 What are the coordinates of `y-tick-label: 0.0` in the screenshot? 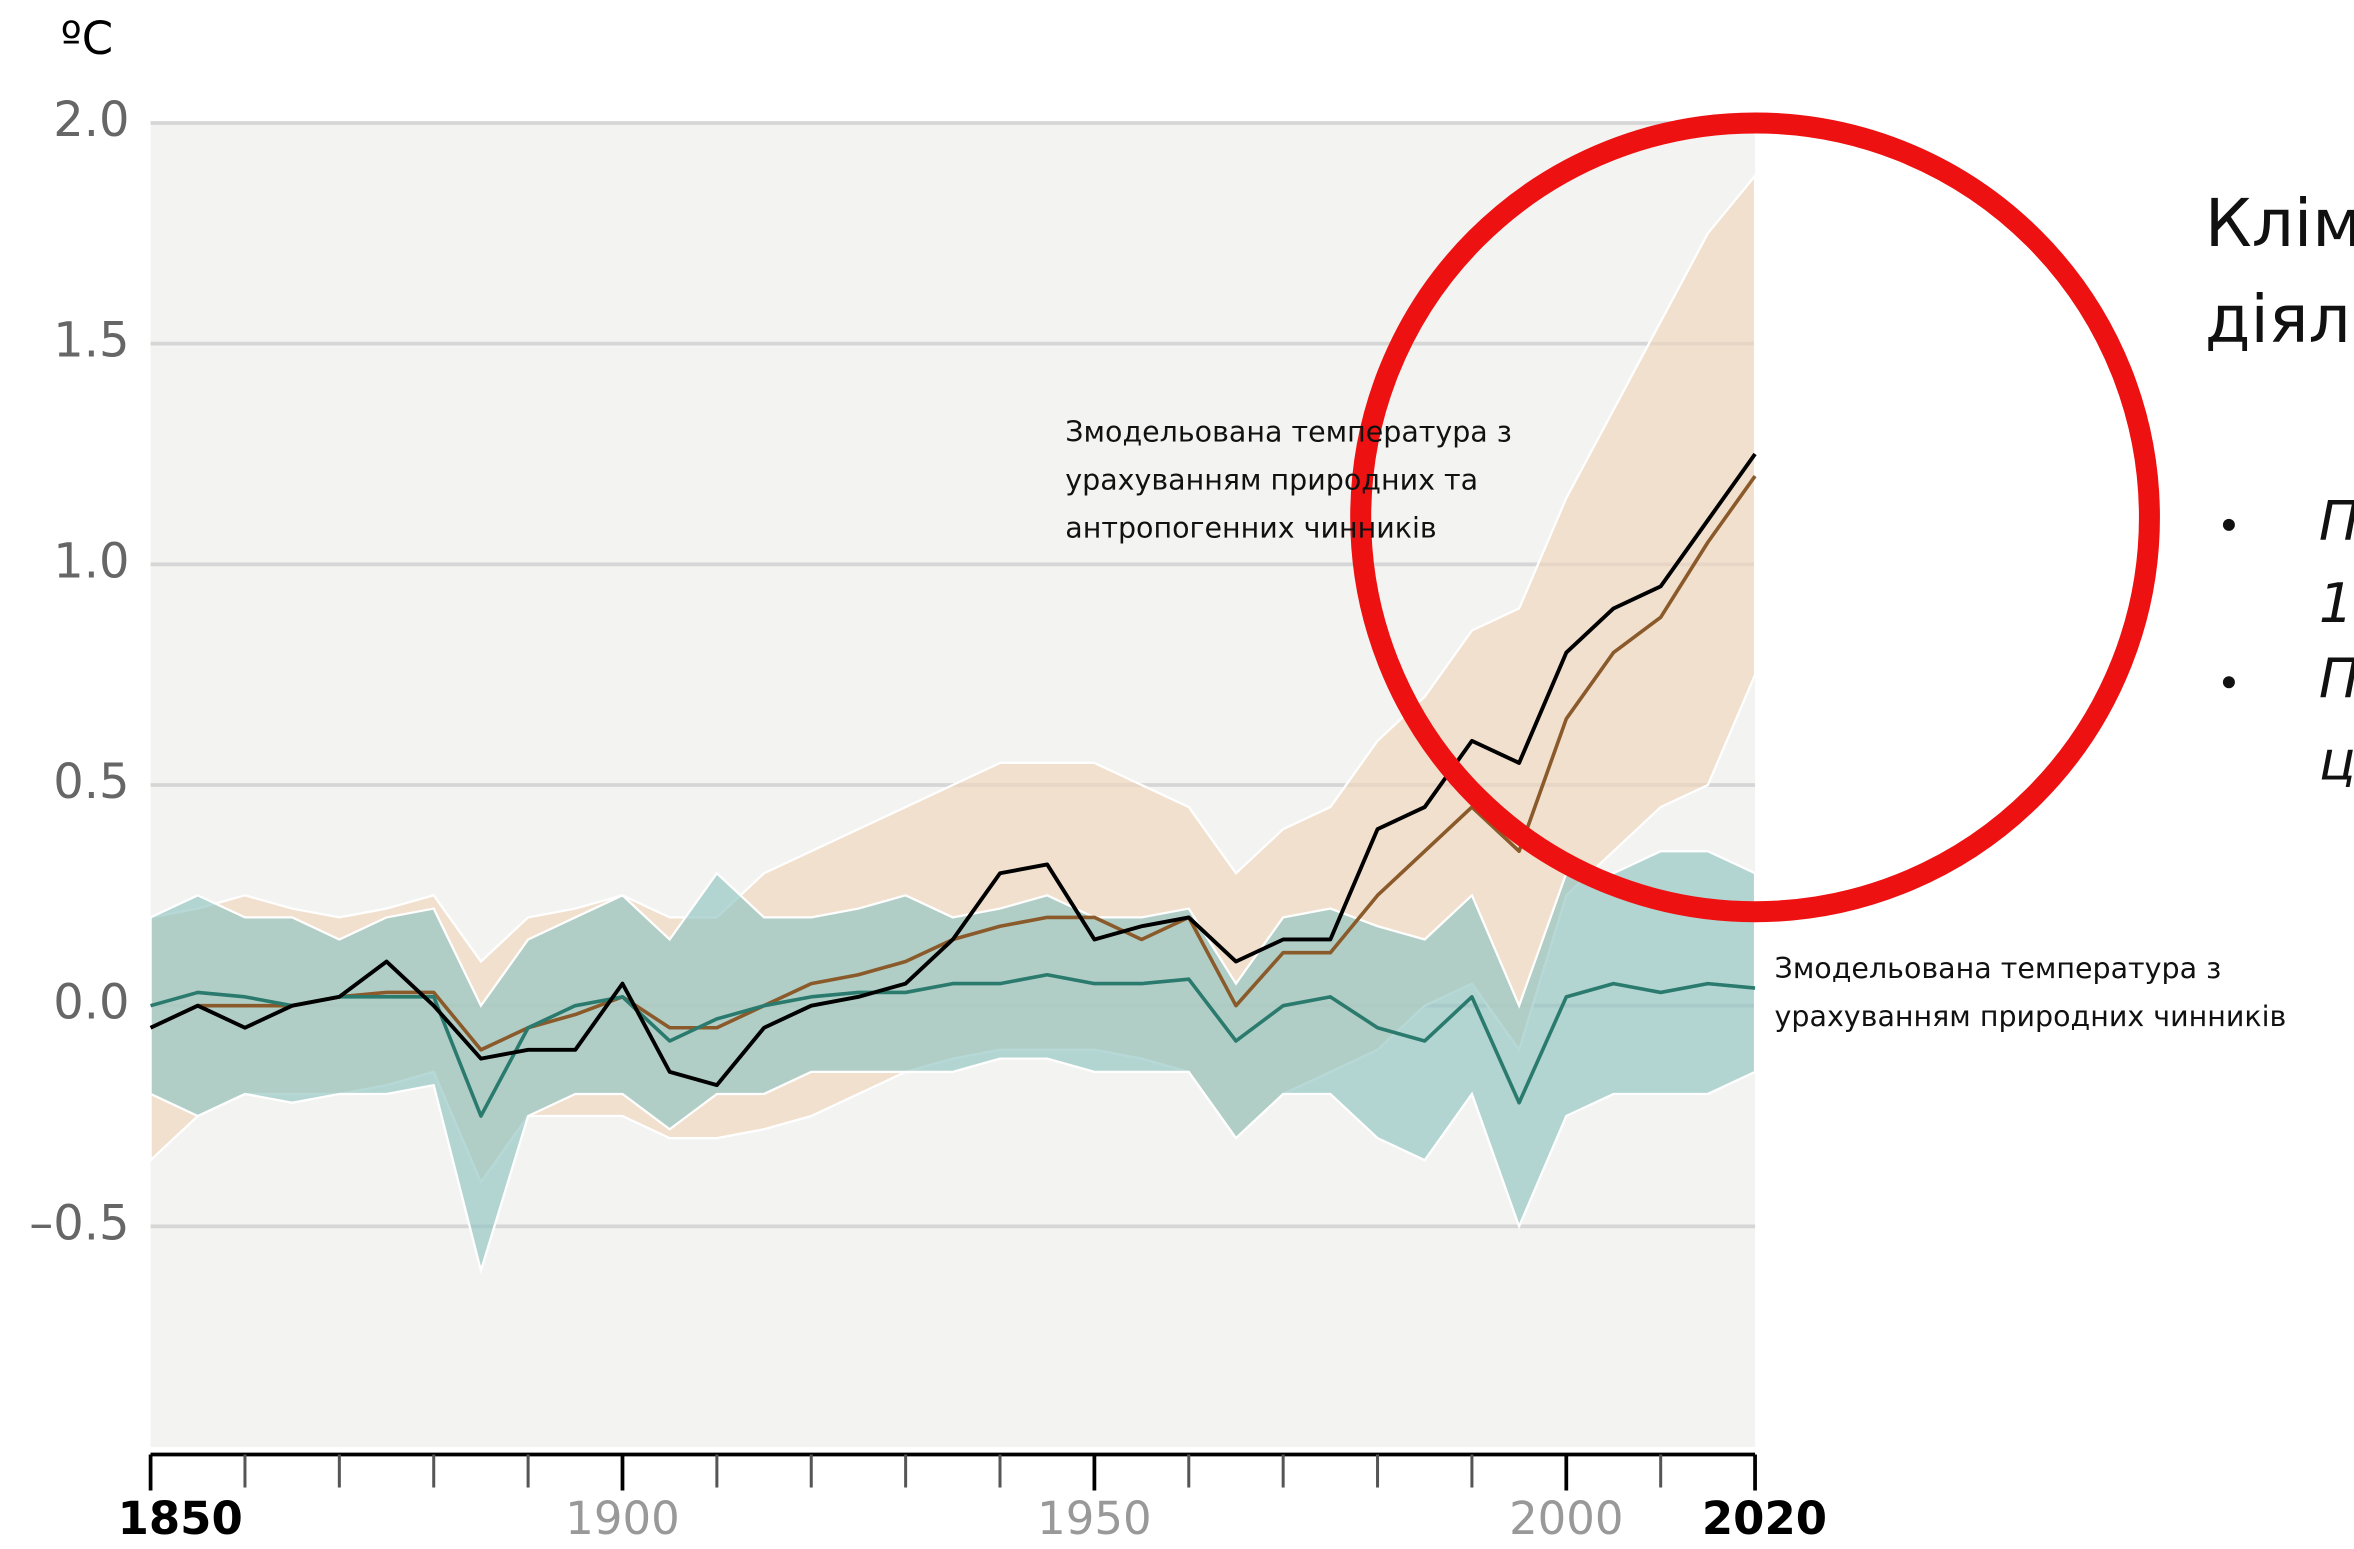 It's located at (91, 1003).